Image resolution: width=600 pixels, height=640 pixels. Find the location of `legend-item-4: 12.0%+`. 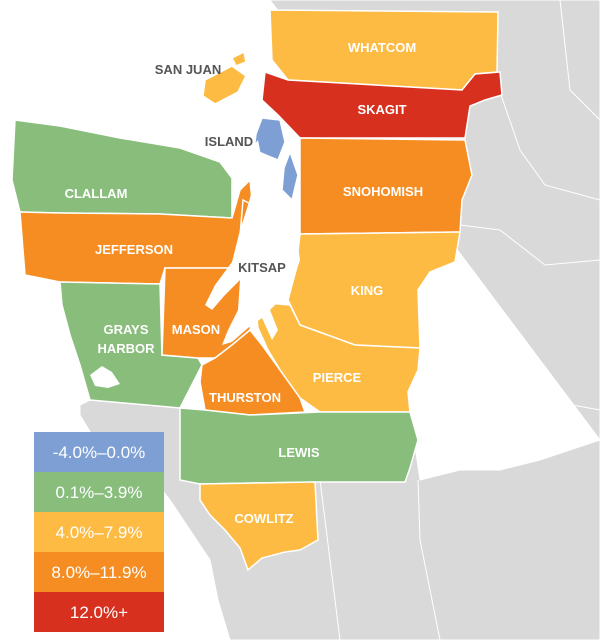

legend-item-4: 12.0%+ is located at coordinates (99, 612).